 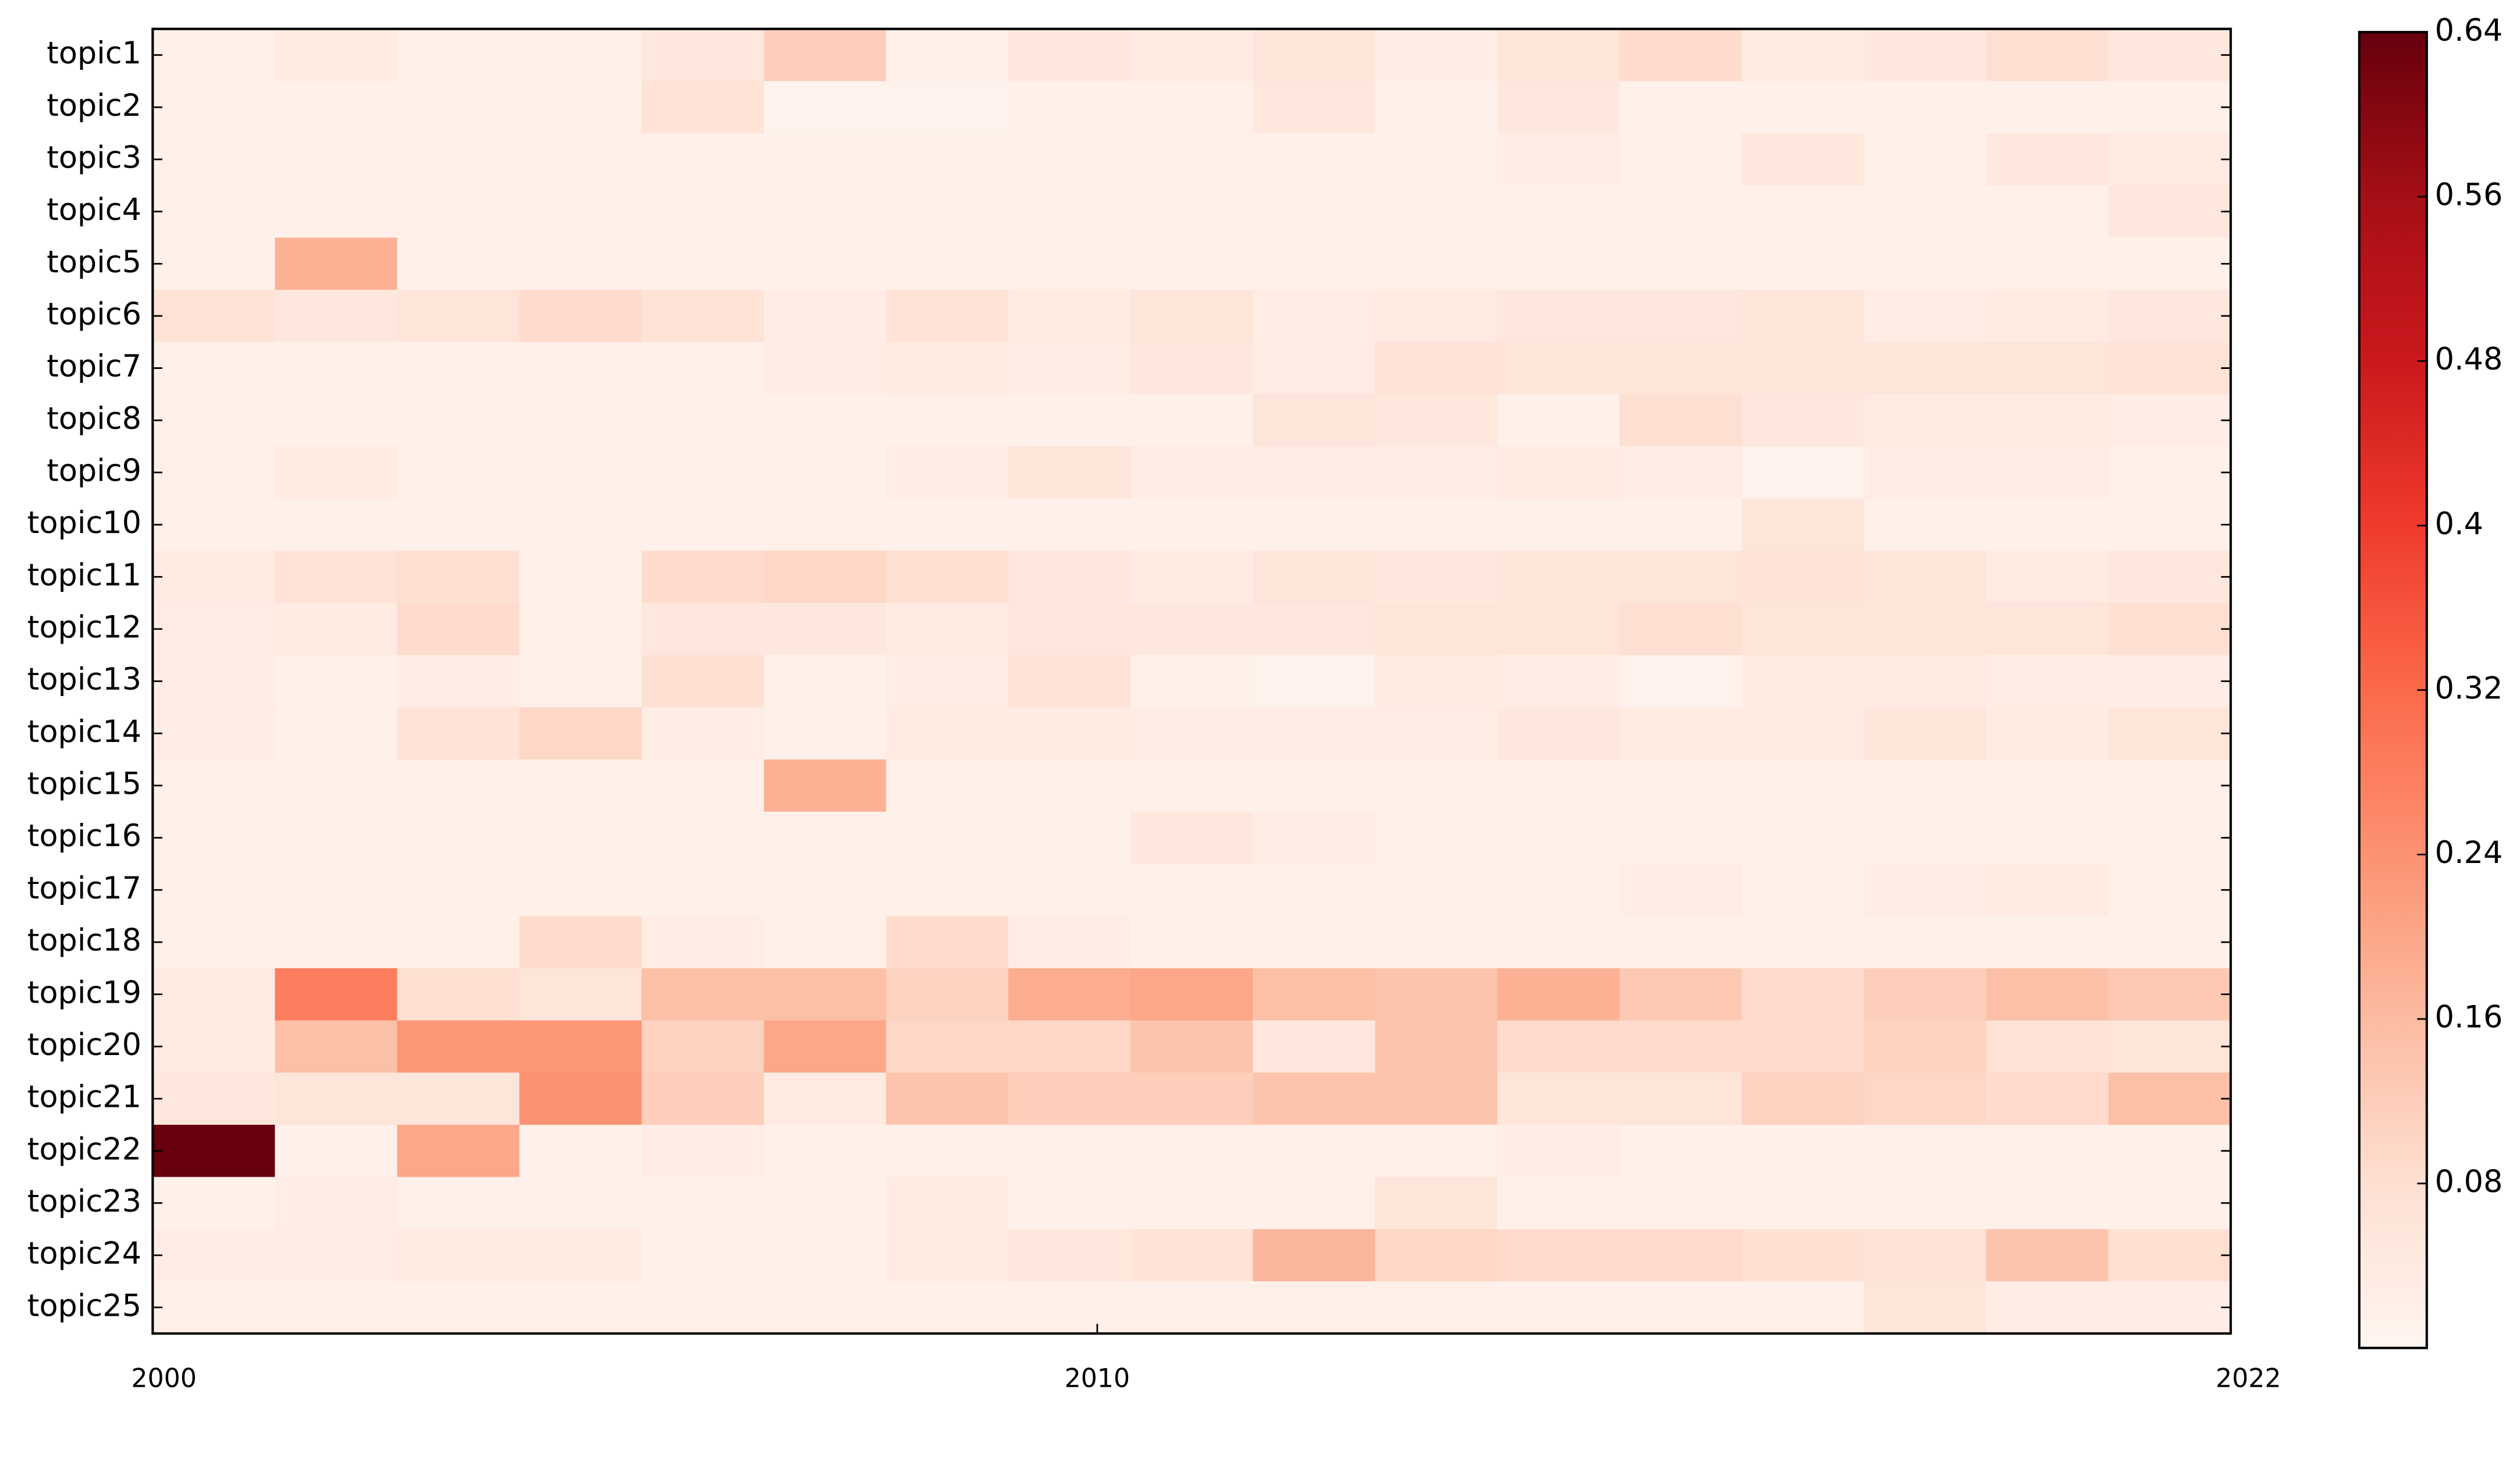 I want to click on y-tick-label: topic17, so click(x=84, y=888).